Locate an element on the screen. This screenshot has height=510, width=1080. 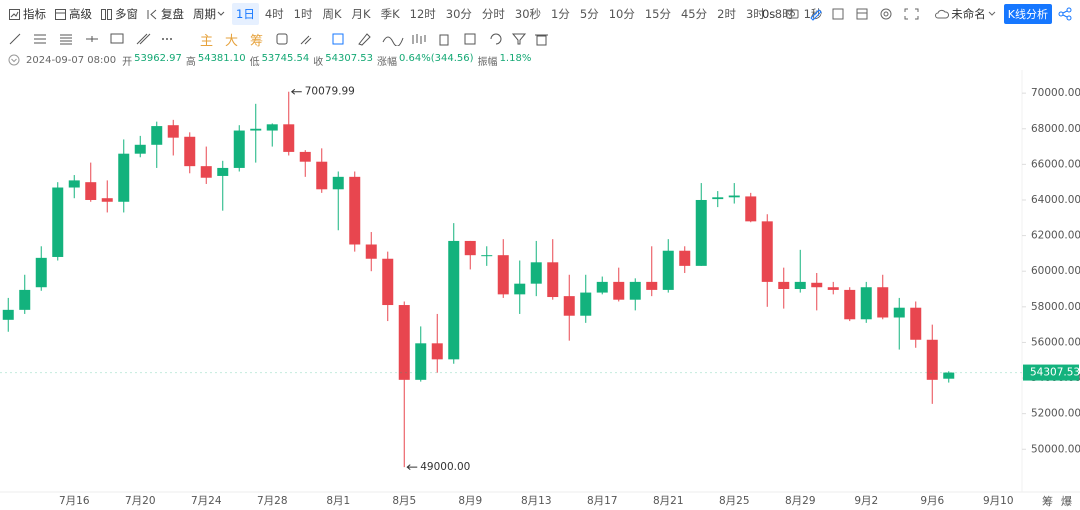
period-button: 1时 is located at coordinates (303, 14).